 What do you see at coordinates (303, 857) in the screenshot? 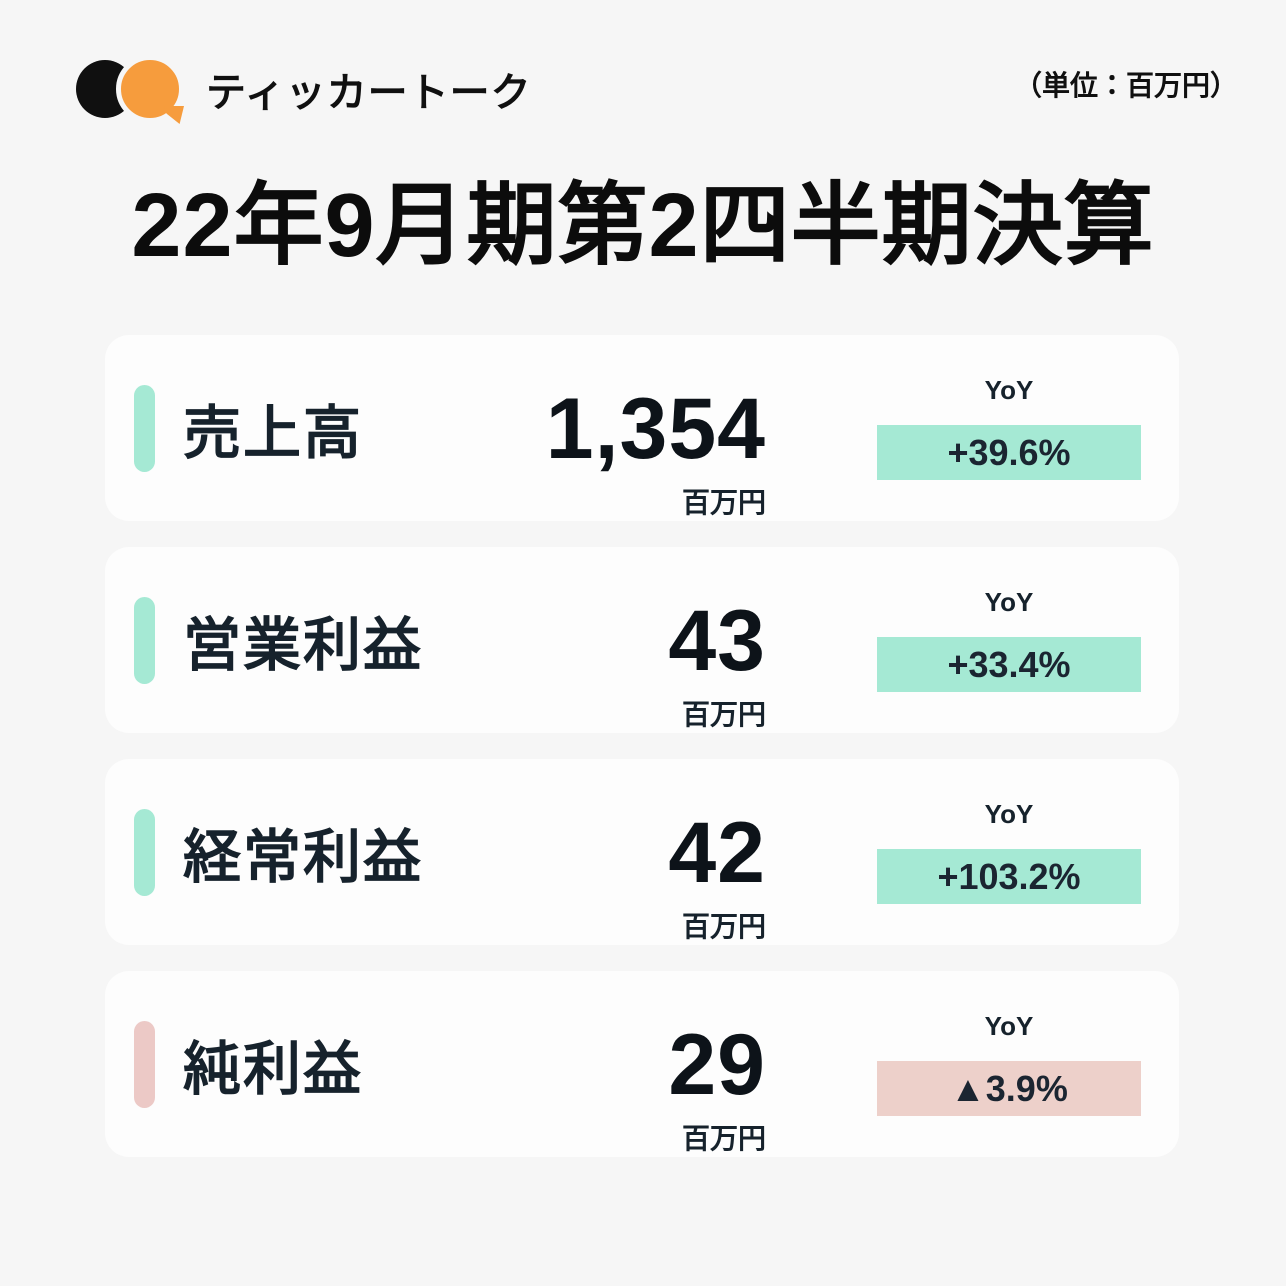
I see `metric-label: 経常利益` at bounding box center [303, 857].